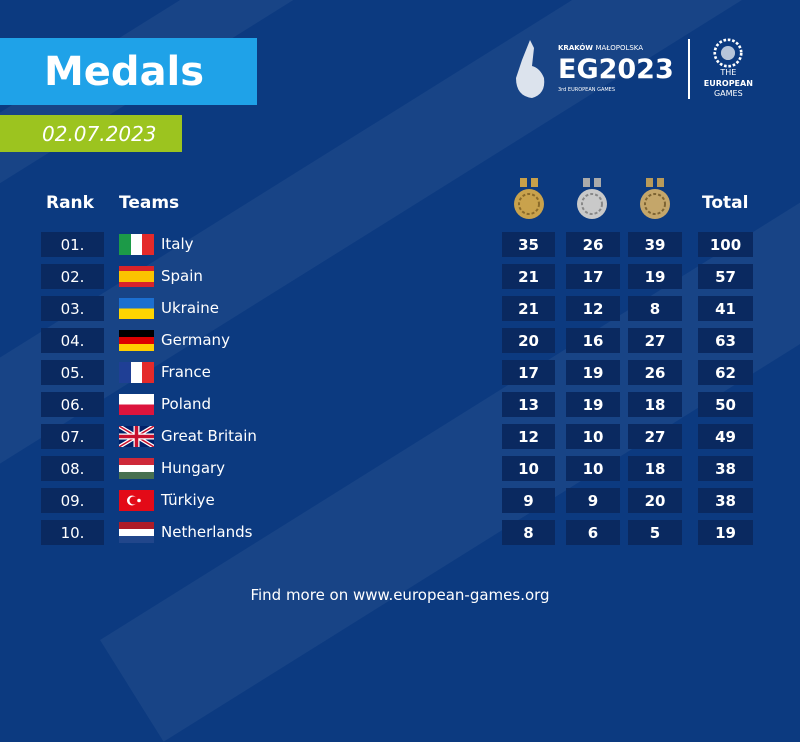 This screenshot has height=742, width=800. What do you see at coordinates (91, 133) in the screenshot?
I see `date-label: 02.07.2023` at bounding box center [91, 133].